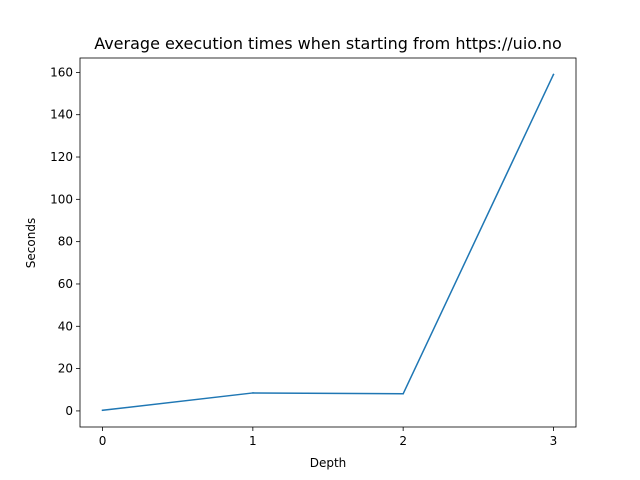  Describe the element at coordinates (554, 441) in the screenshot. I see `x-tick-label: 3` at that location.